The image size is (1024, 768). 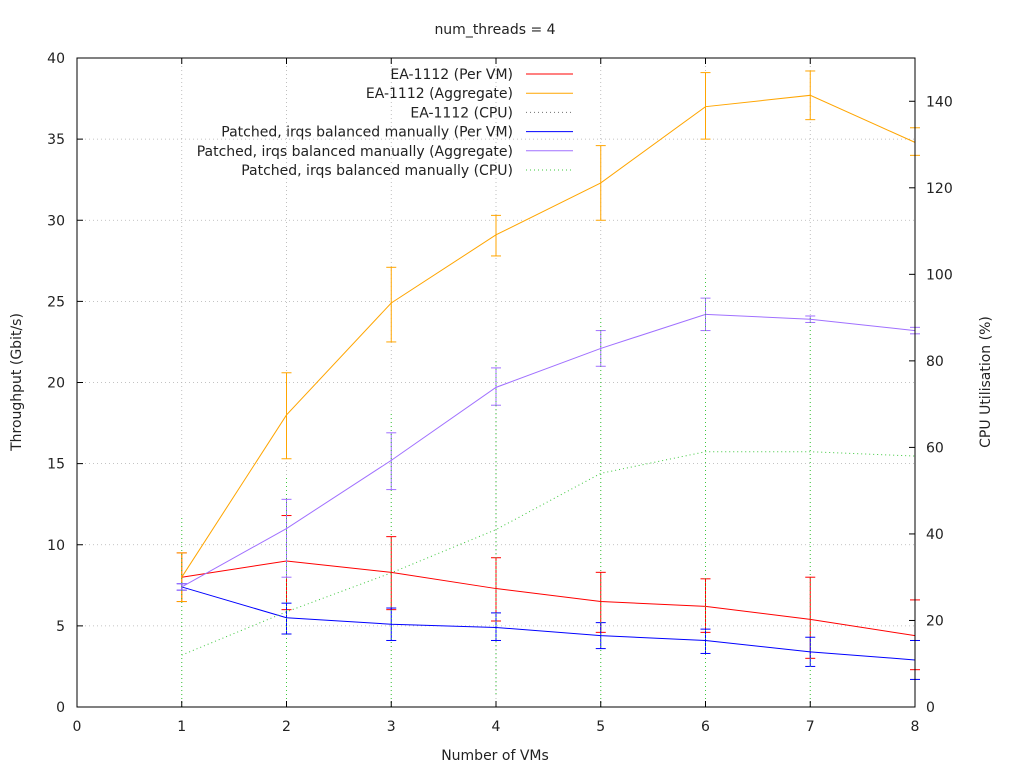 What do you see at coordinates (56, 221) in the screenshot?
I see `y-tick-label: 30` at bounding box center [56, 221].